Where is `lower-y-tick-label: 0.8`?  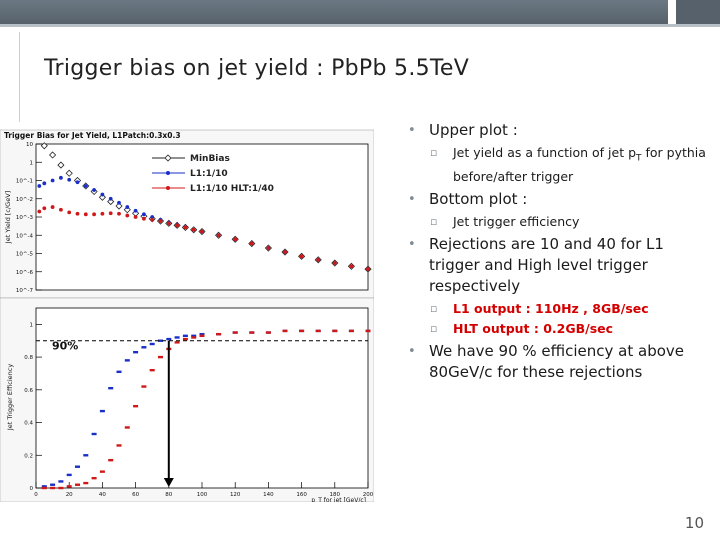
lower-y-tick-label: 0.8 is located at coordinates (28, 358).